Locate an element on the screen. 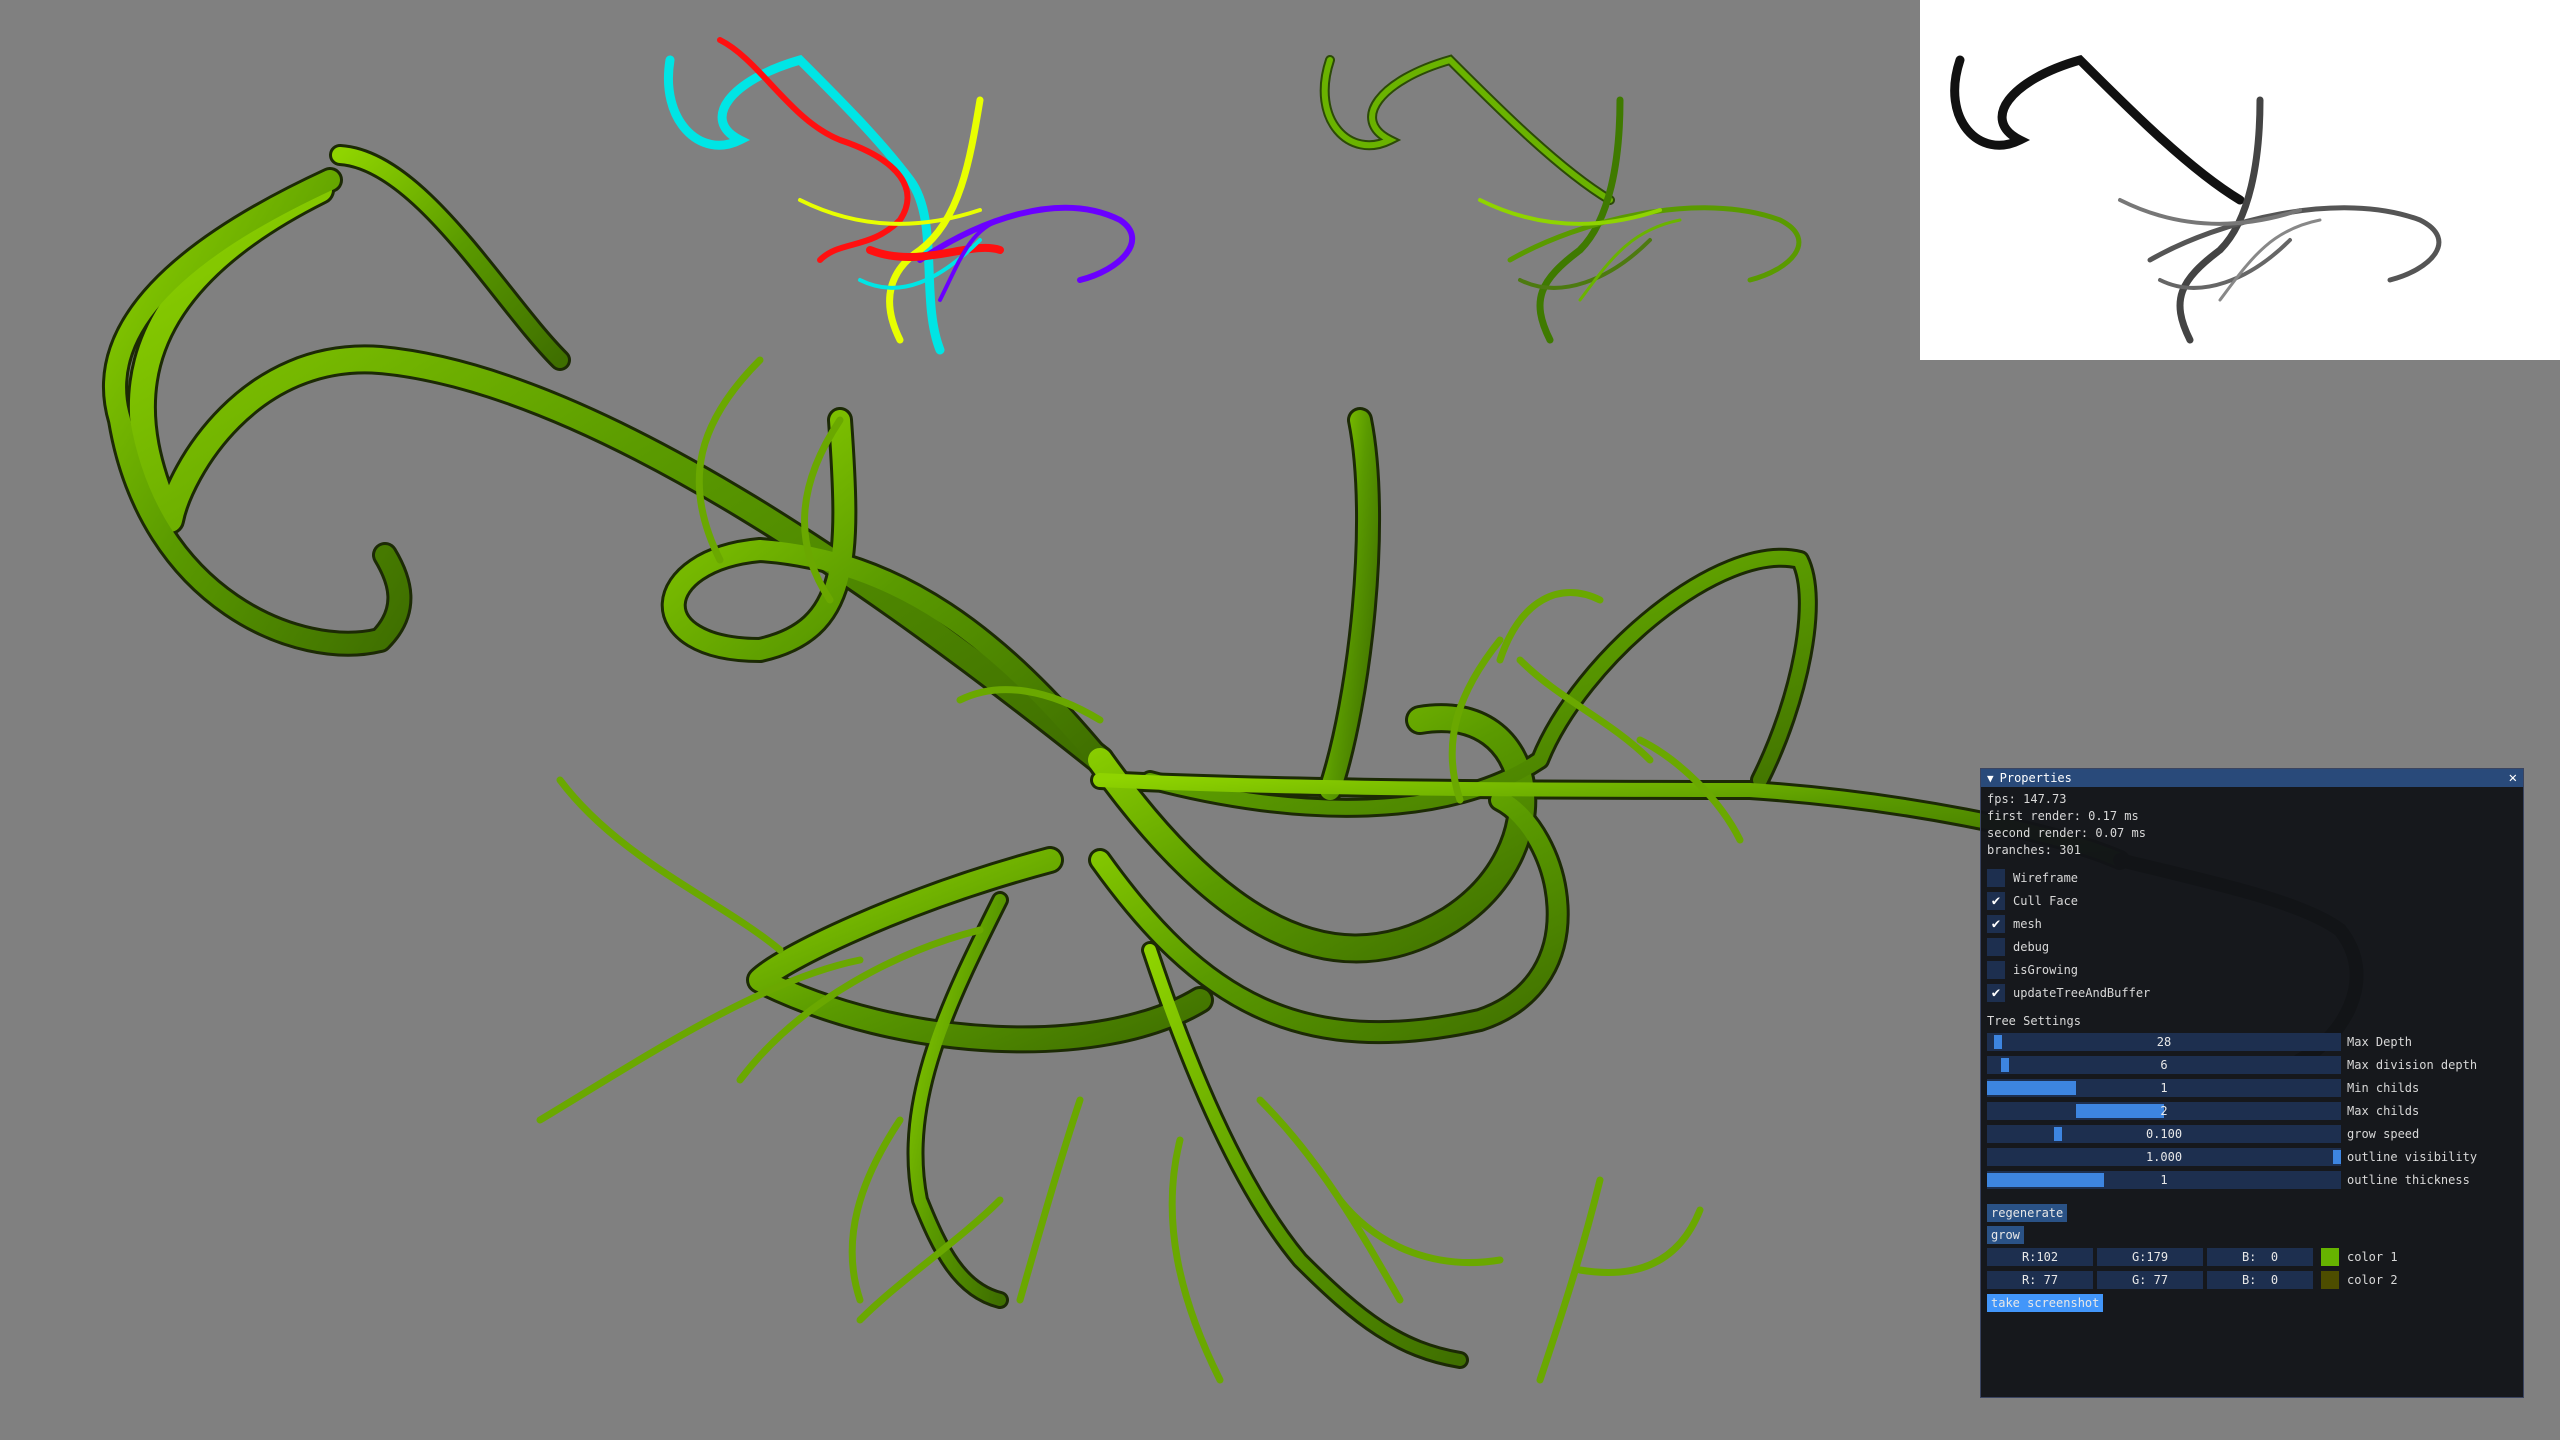 This screenshot has height=1440, width=2560. checkbox-cull-face: ✔ is located at coordinates (1996, 901).